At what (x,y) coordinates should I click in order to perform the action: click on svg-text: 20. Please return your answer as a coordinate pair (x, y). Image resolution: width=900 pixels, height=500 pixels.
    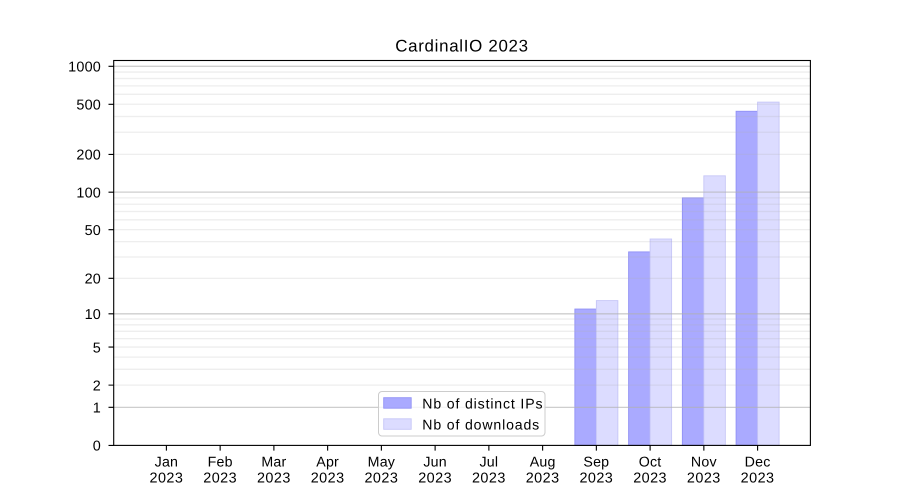
    Looking at the image, I should click on (93, 280).